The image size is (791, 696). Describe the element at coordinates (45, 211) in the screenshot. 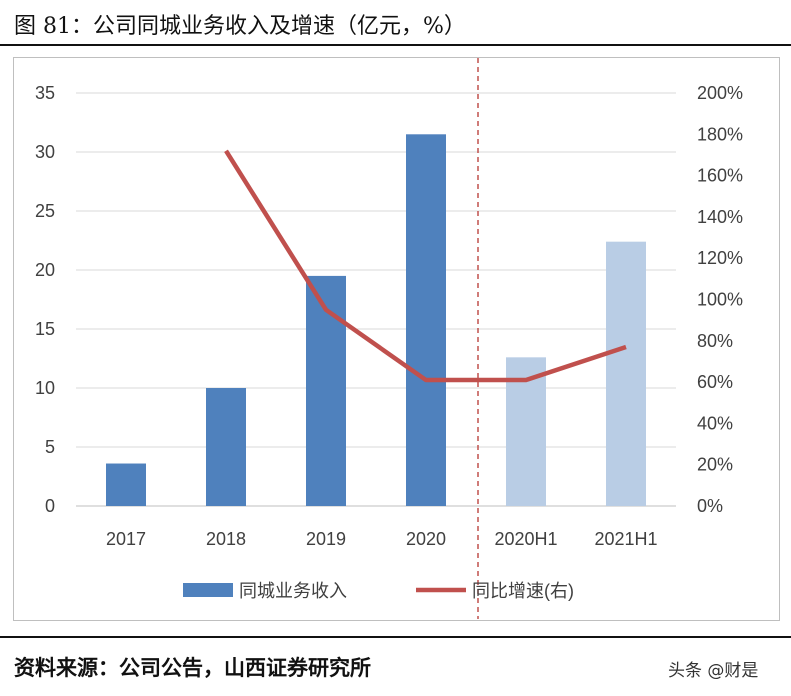

I see `y-tick-label: 25` at that location.